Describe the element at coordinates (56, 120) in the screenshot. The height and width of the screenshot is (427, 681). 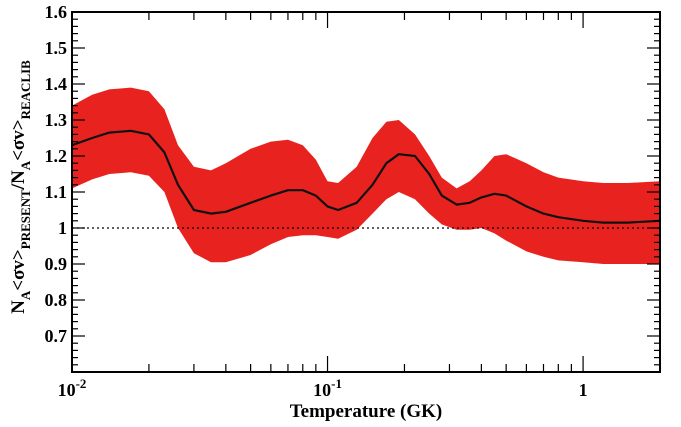
I see `y-tick-label: 1.3` at that location.